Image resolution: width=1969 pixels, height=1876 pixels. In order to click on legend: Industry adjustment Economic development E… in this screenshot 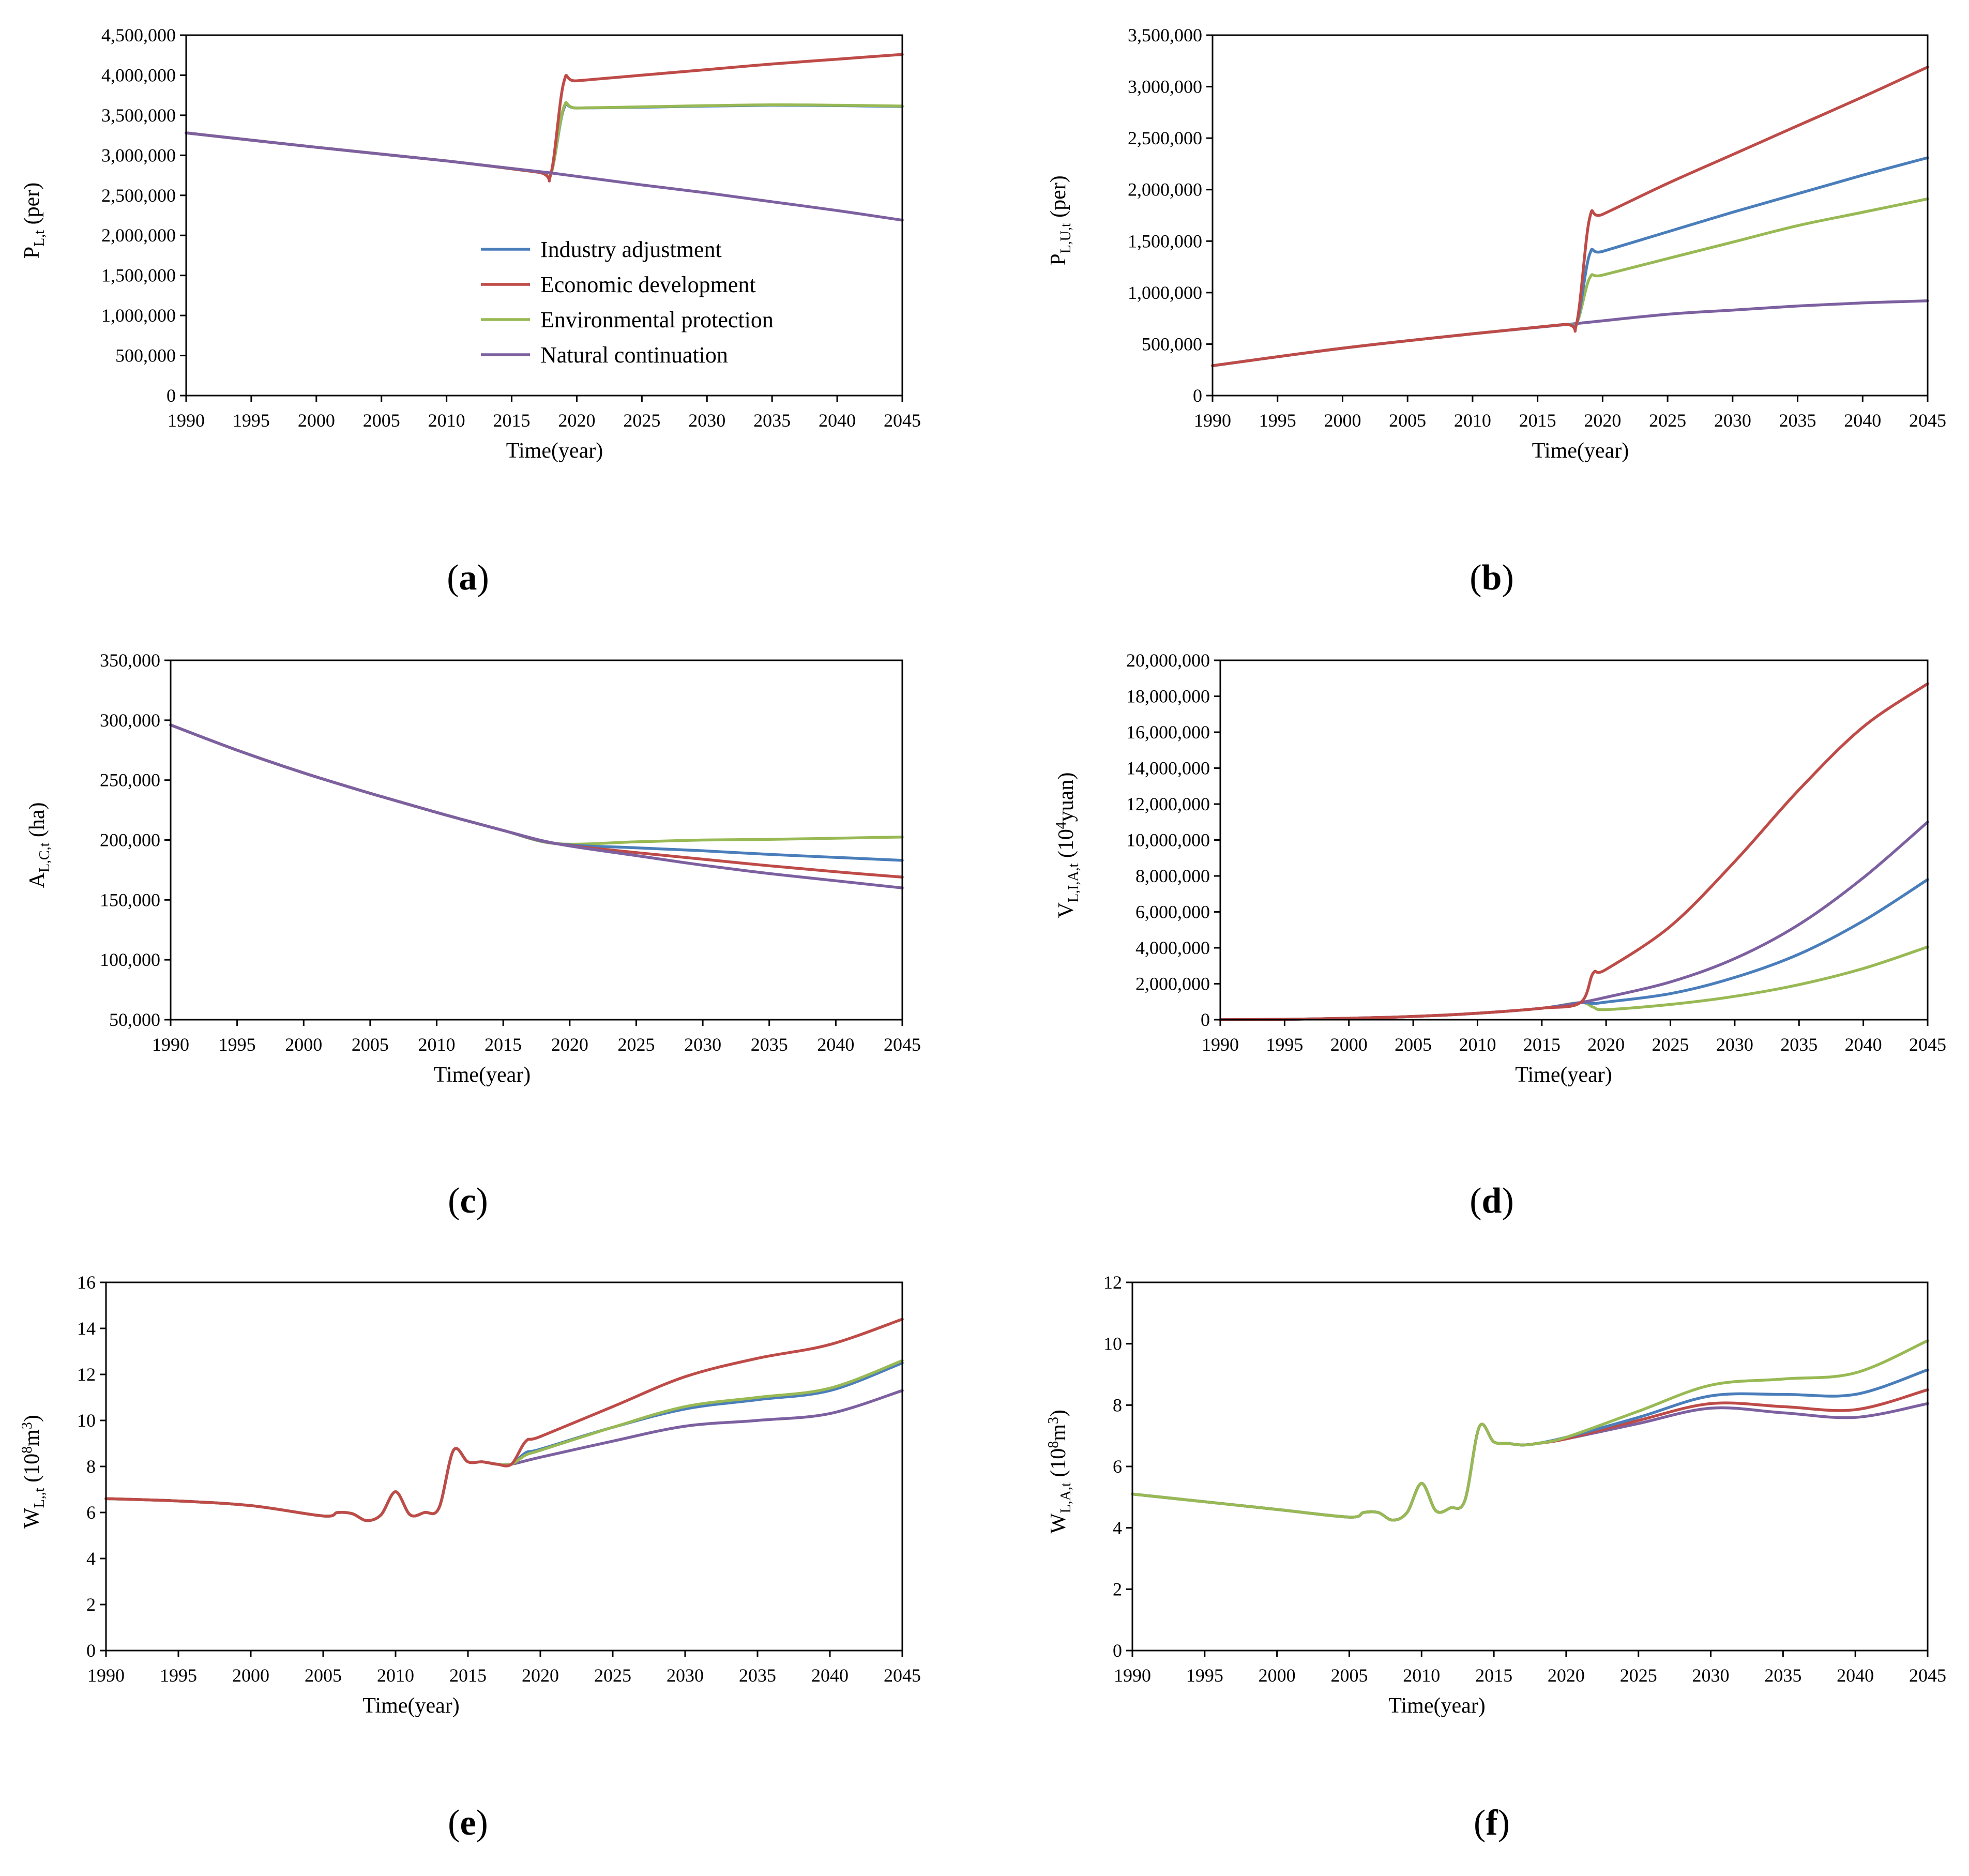, I will do `click(627, 302)`.